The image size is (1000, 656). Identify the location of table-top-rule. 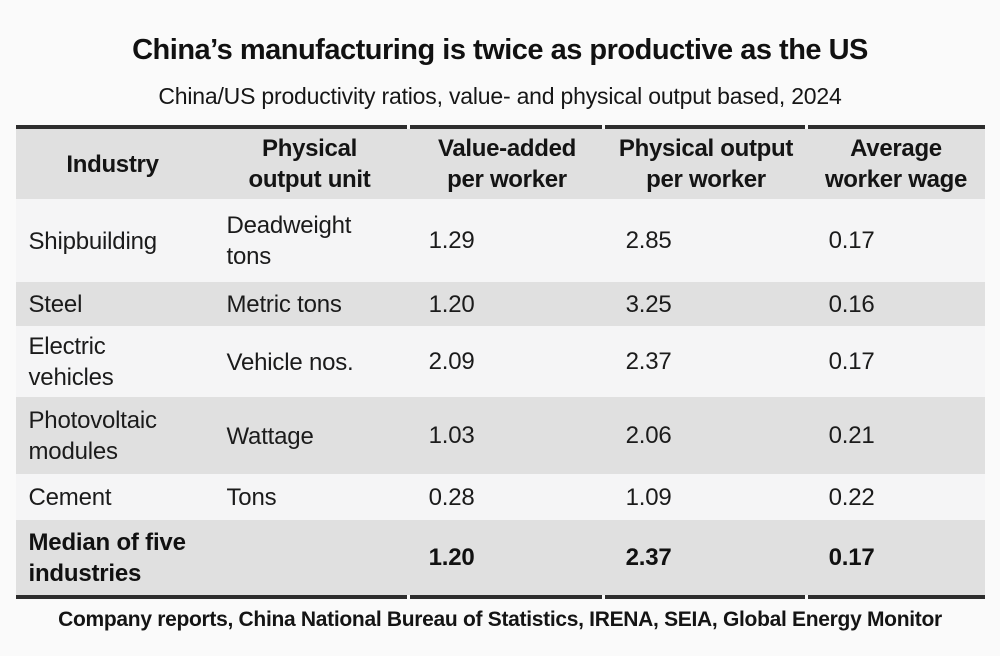
(500, 127).